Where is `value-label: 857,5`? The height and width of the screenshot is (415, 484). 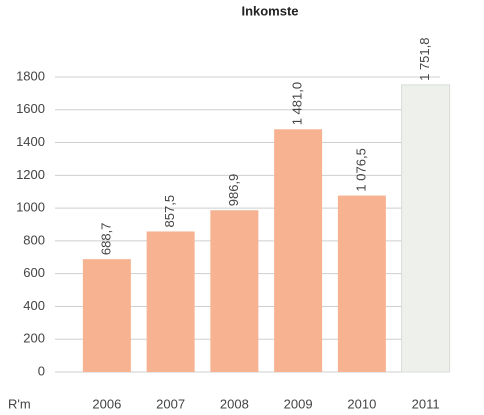 value-label: 857,5 is located at coordinates (169, 211).